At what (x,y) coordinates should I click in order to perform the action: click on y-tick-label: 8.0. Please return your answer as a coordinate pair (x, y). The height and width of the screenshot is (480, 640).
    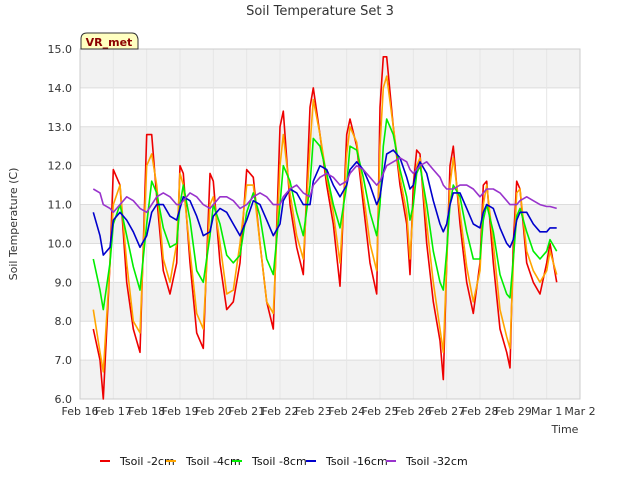
    Looking at the image, I should click on (64, 321).